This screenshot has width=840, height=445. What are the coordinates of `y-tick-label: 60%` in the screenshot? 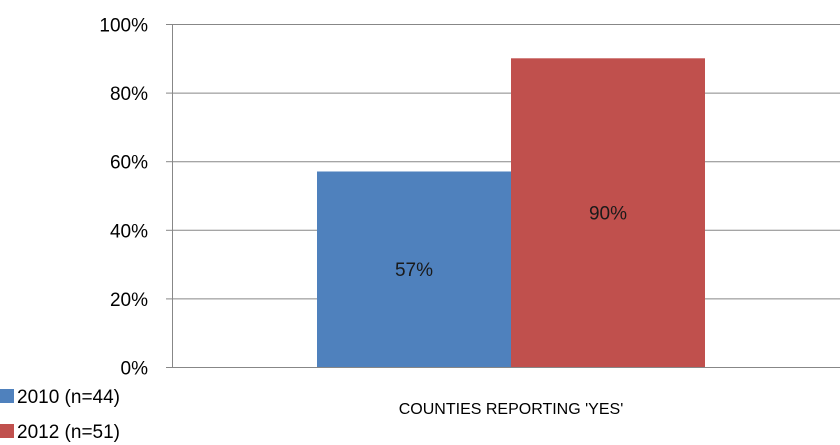 It's located at (129, 163).